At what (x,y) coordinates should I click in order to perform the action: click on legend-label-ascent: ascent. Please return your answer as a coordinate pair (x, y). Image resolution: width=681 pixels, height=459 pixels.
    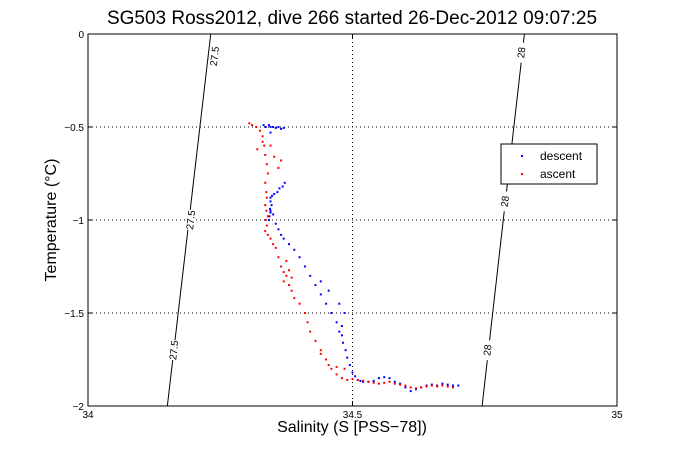
    Looking at the image, I should click on (558, 174).